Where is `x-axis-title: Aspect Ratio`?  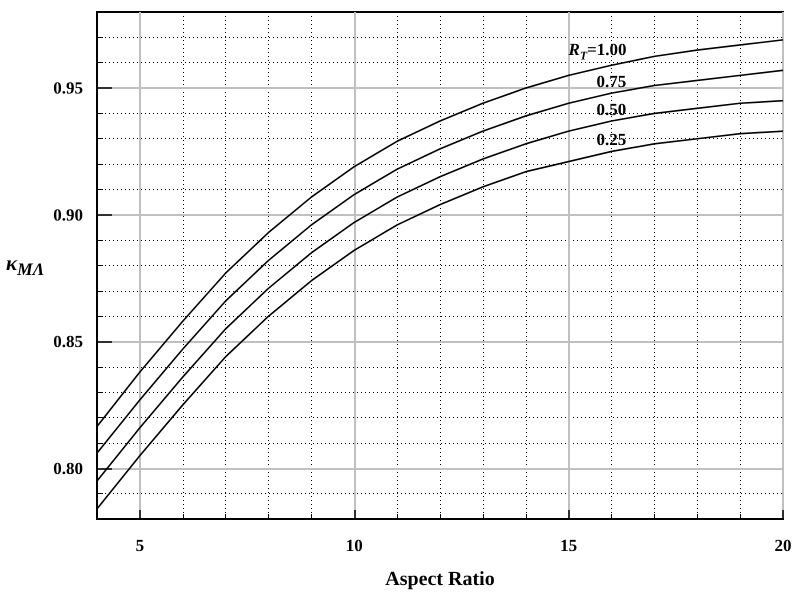 x-axis-title: Aspect Ratio is located at coordinates (440, 579).